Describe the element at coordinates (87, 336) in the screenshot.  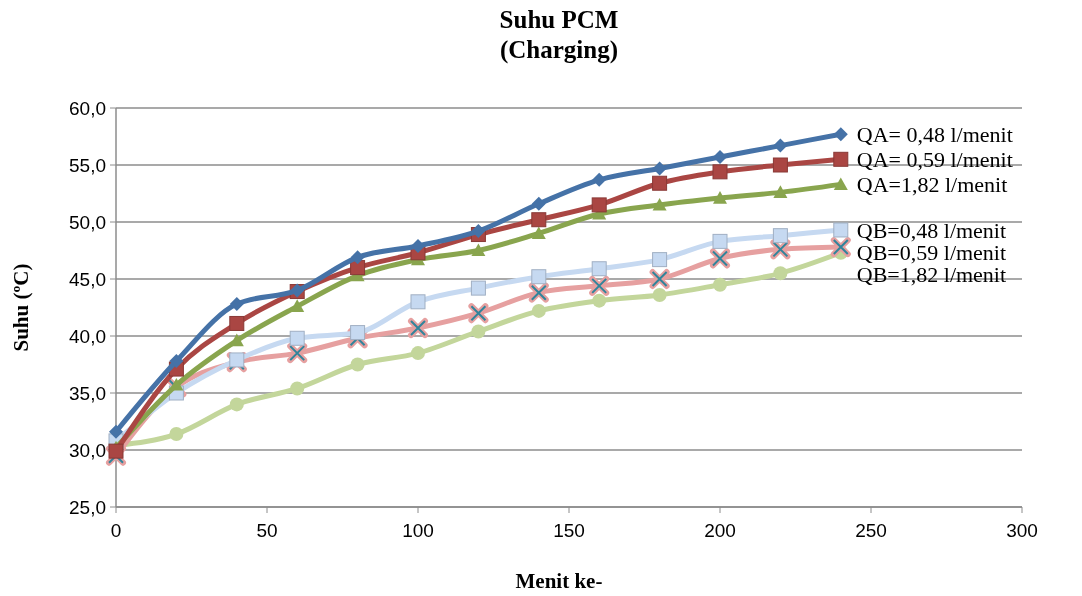
I see `y-tick-label: 40,0` at that location.